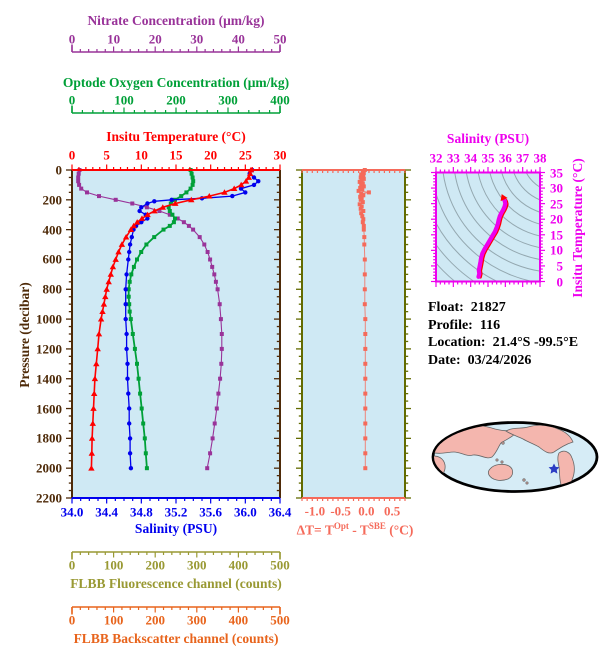 The image size is (609, 663). Describe the element at coordinates (490, 325) in the screenshot. I see `profile-number: 116` at that location.